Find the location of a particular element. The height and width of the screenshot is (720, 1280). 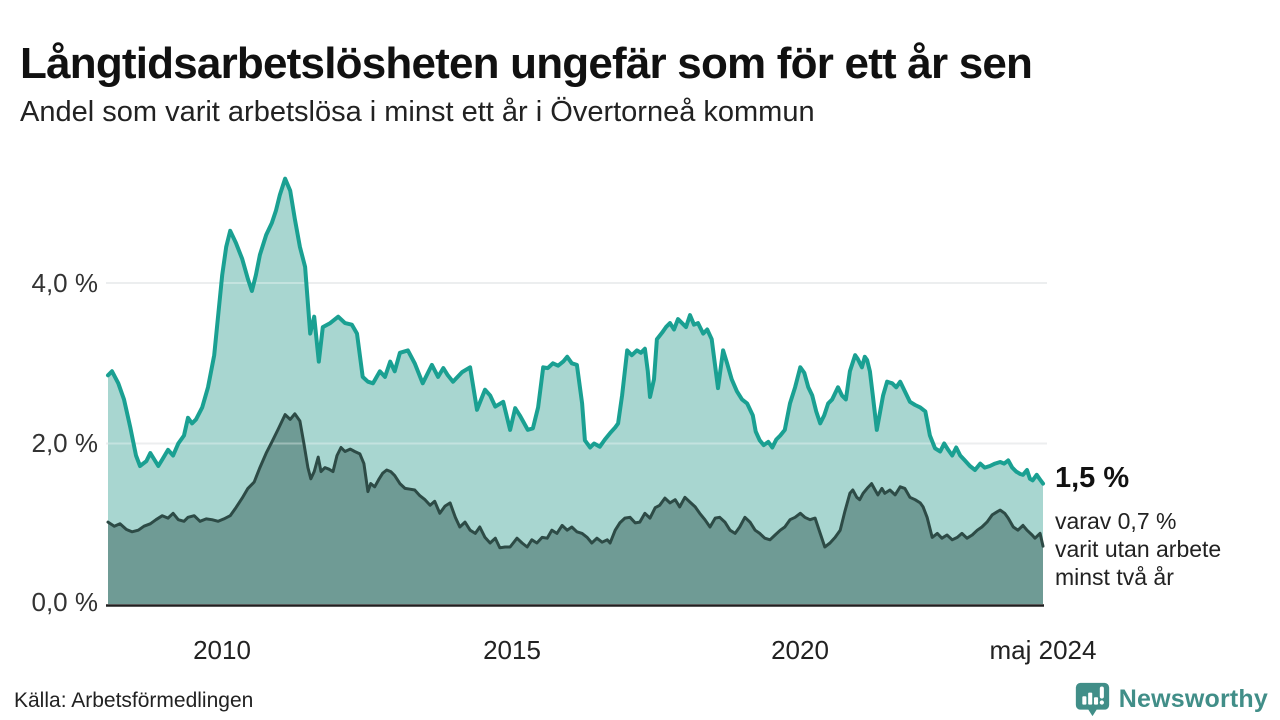

end-sub-line-3: minst två år is located at coordinates (1114, 577).